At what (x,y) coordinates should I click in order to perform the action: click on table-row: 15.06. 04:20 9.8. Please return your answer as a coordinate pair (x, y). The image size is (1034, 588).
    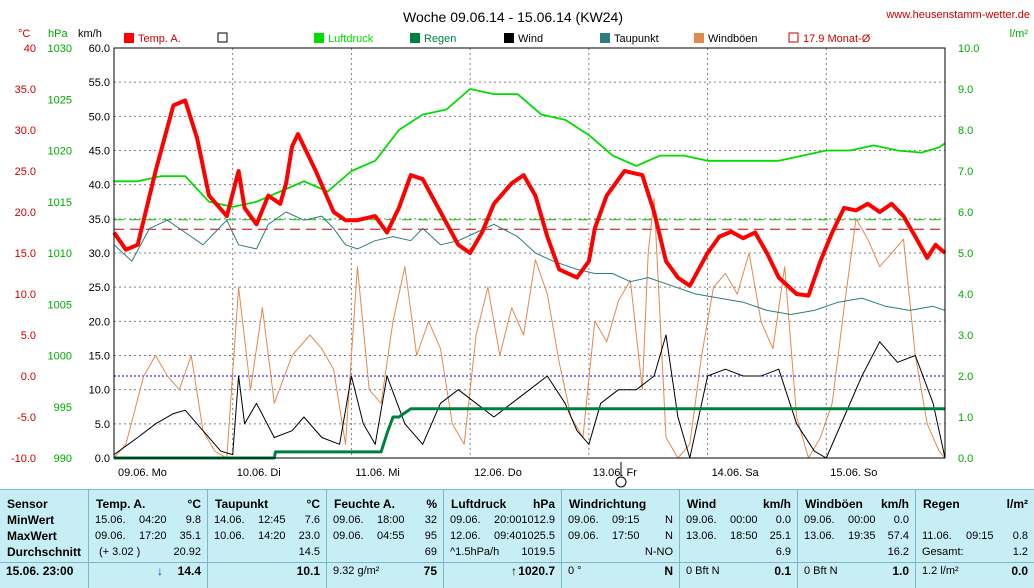
    Looking at the image, I should click on (148, 520).